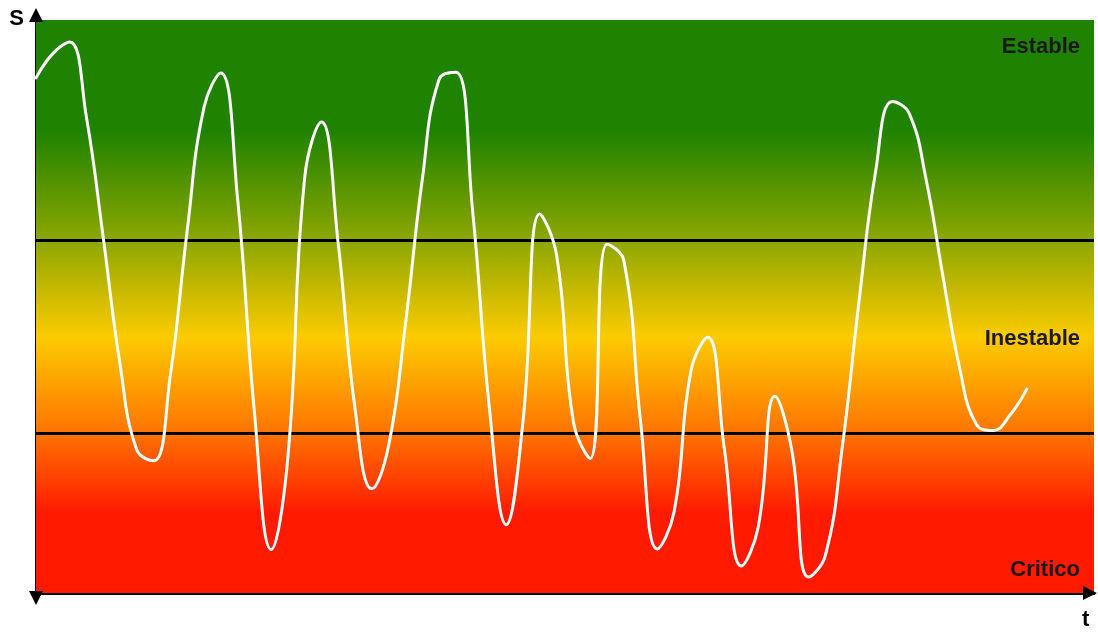 The width and height of the screenshot is (1098, 635). Describe the element at coordinates (16, 17) in the screenshot. I see `y-axis-title: S` at that location.